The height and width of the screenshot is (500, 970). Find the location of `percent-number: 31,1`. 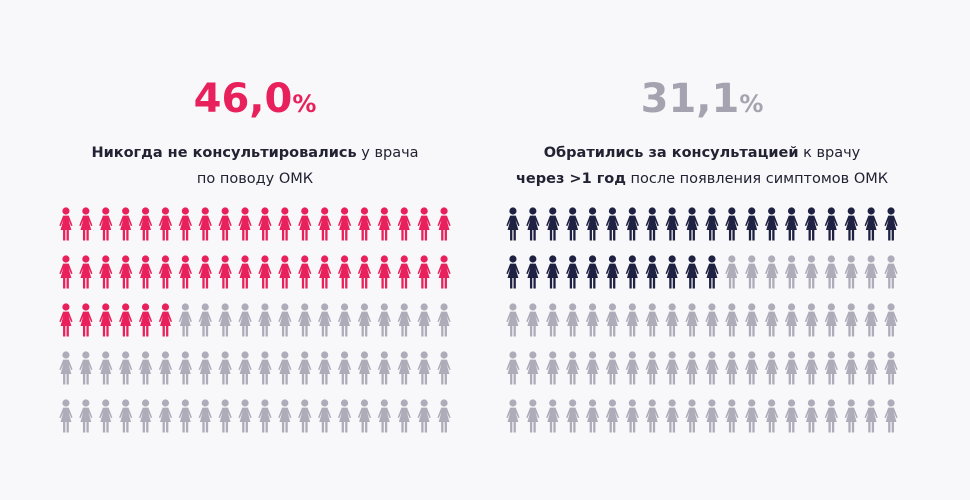

percent-number: 31,1 is located at coordinates (690, 99).